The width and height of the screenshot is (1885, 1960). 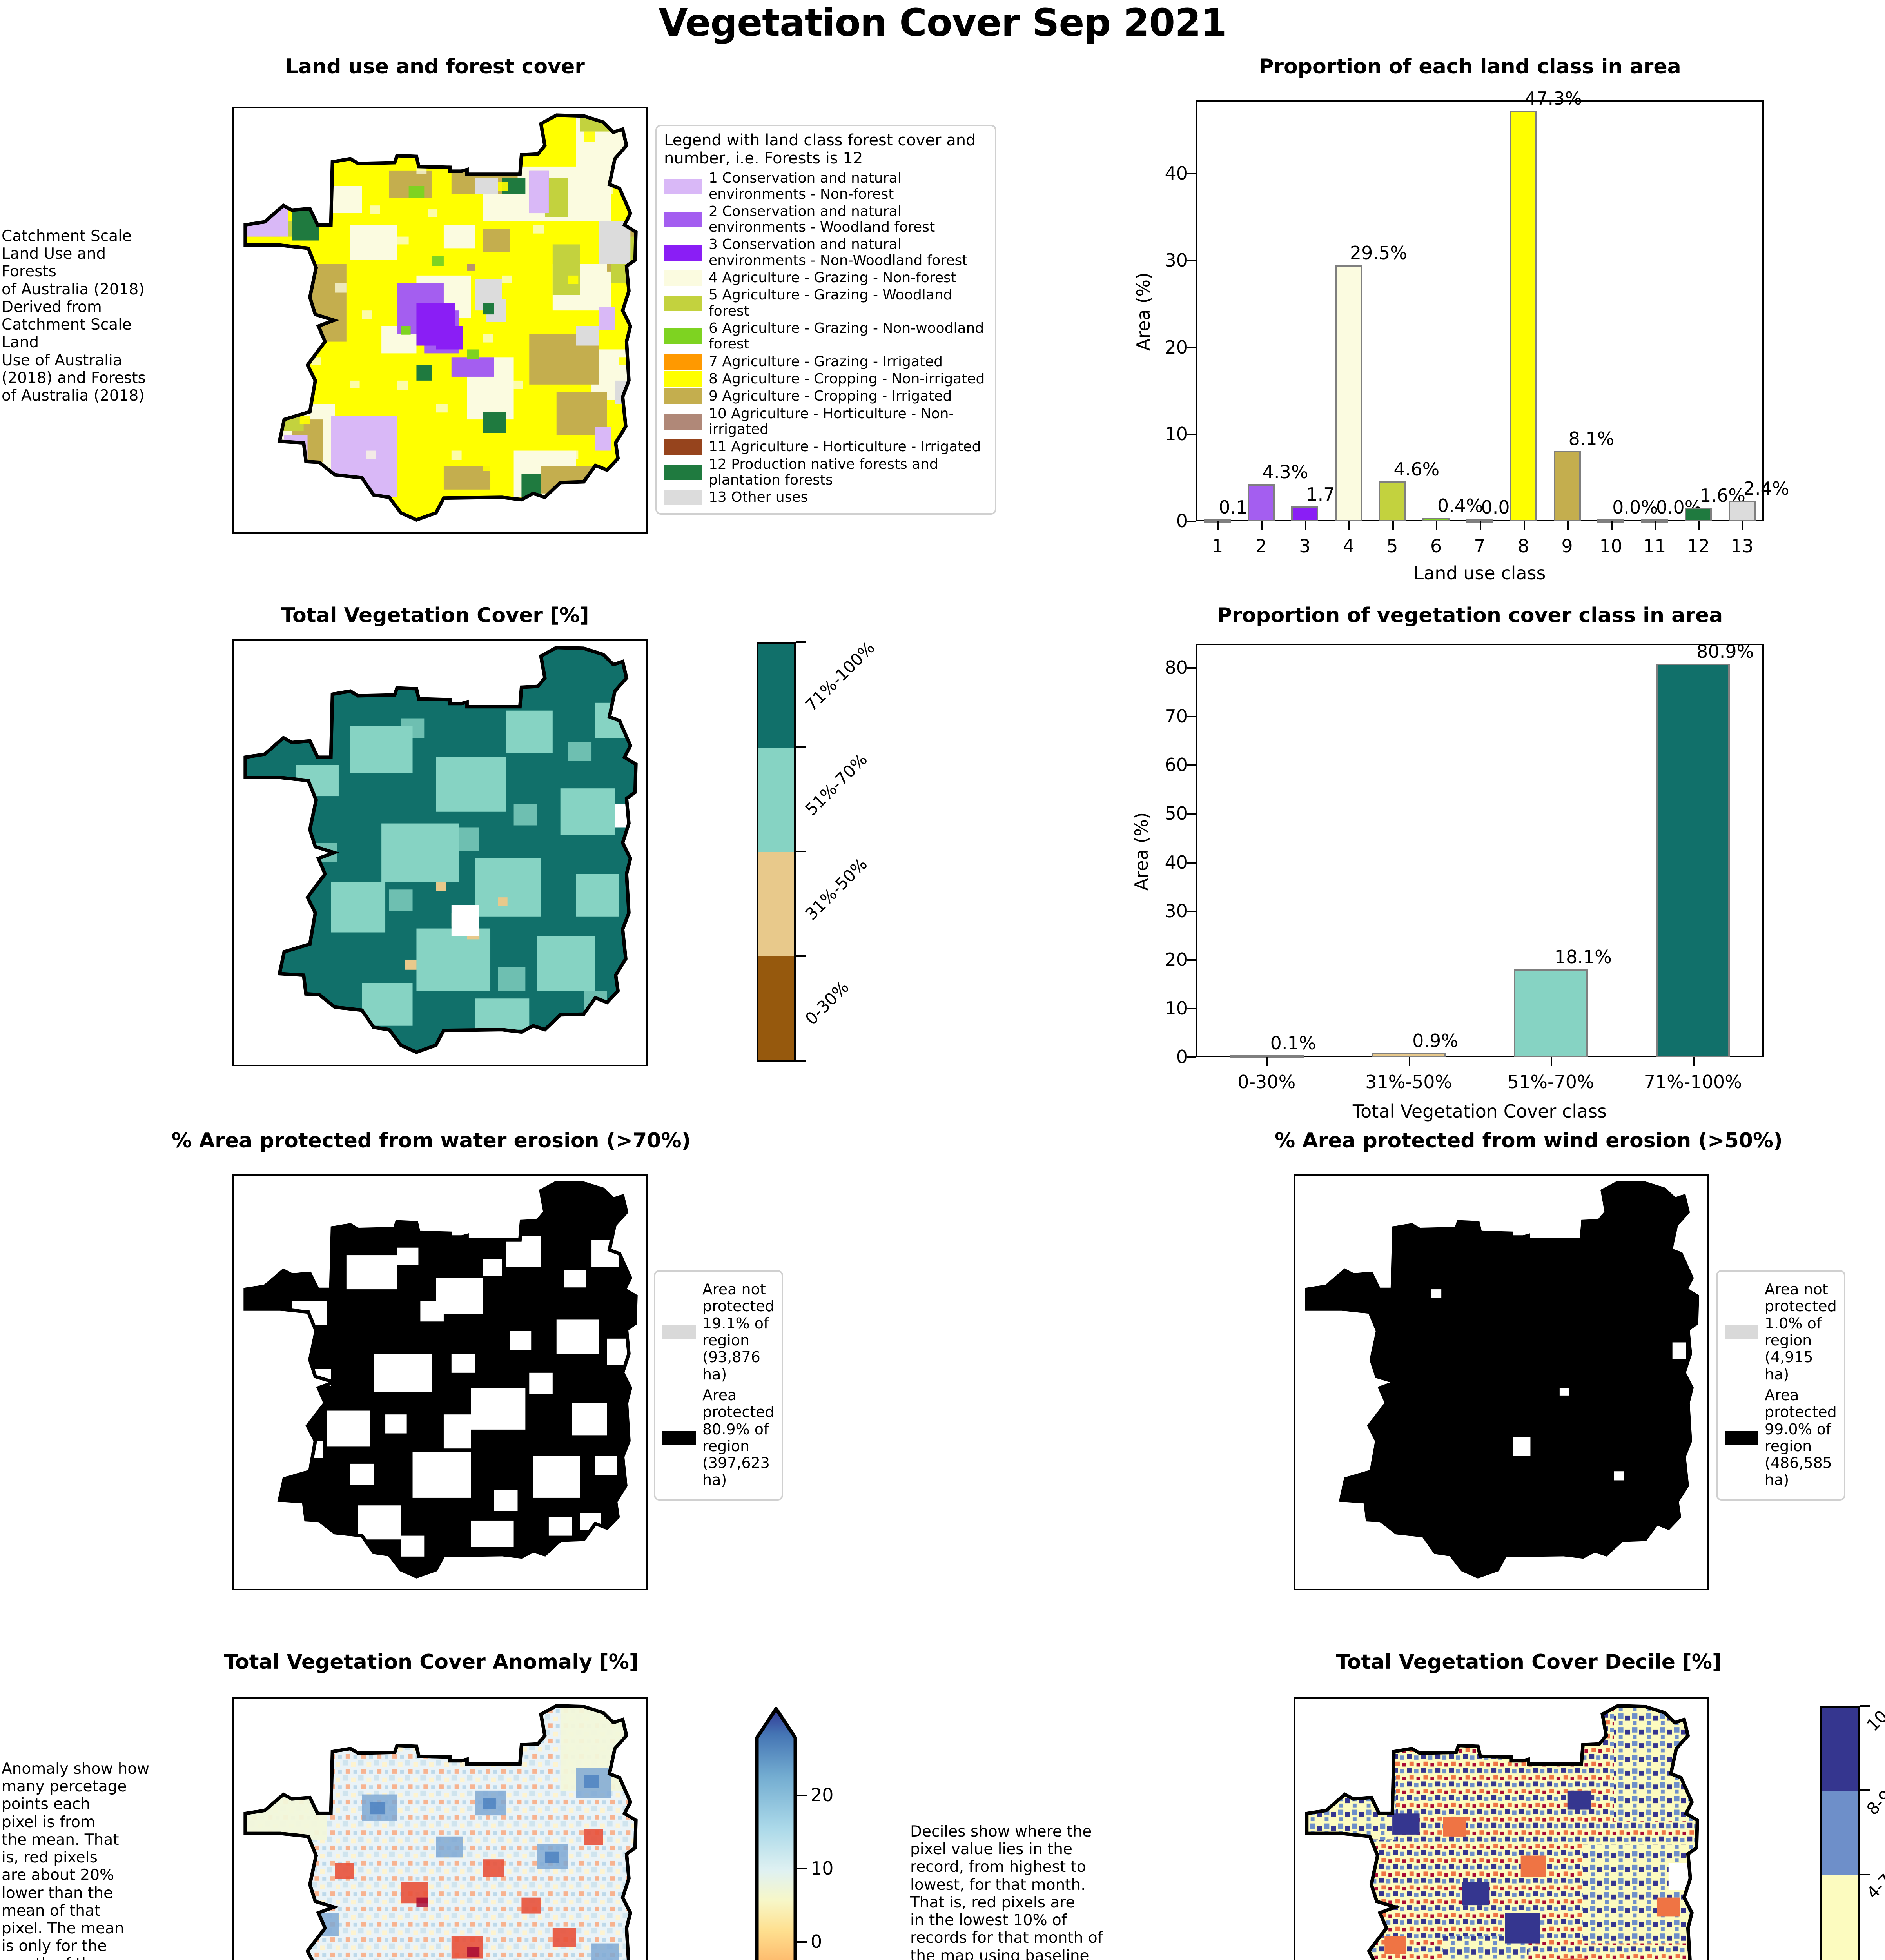 I want to click on bar-value-label: 0.4%, so click(x=1460, y=506).